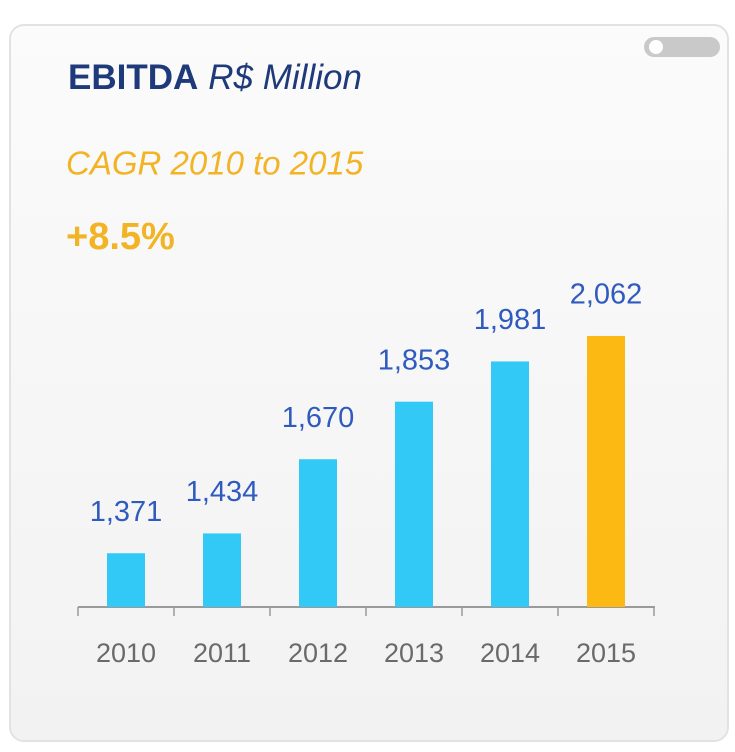 The height and width of the screenshot is (752, 735). I want to click on x-tick-label: 2015, so click(606, 653).